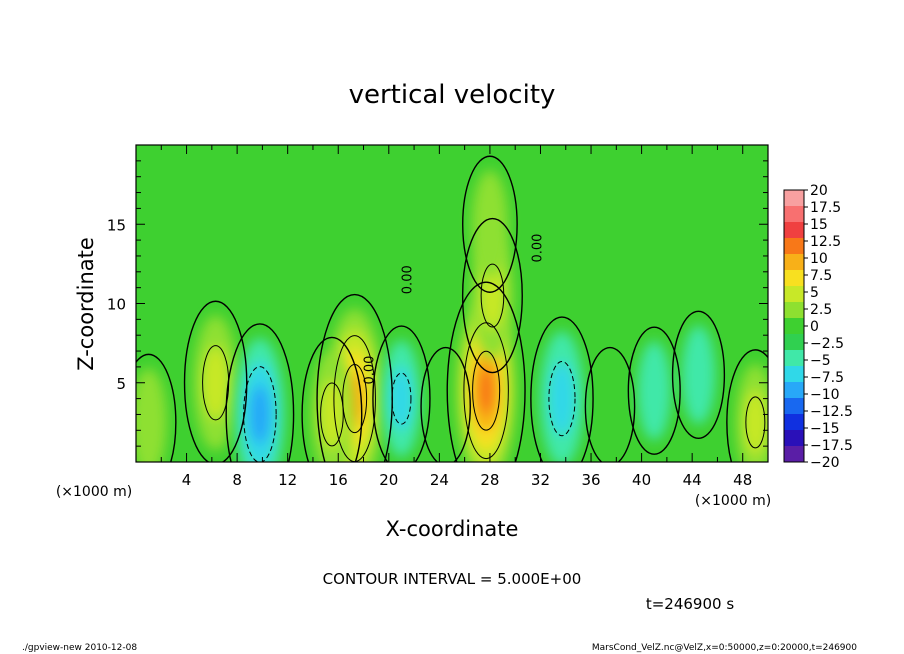 The image size is (904, 654). Describe the element at coordinates (338, 480) in the screenshot. I see `x-tick-label: 16` at that location.